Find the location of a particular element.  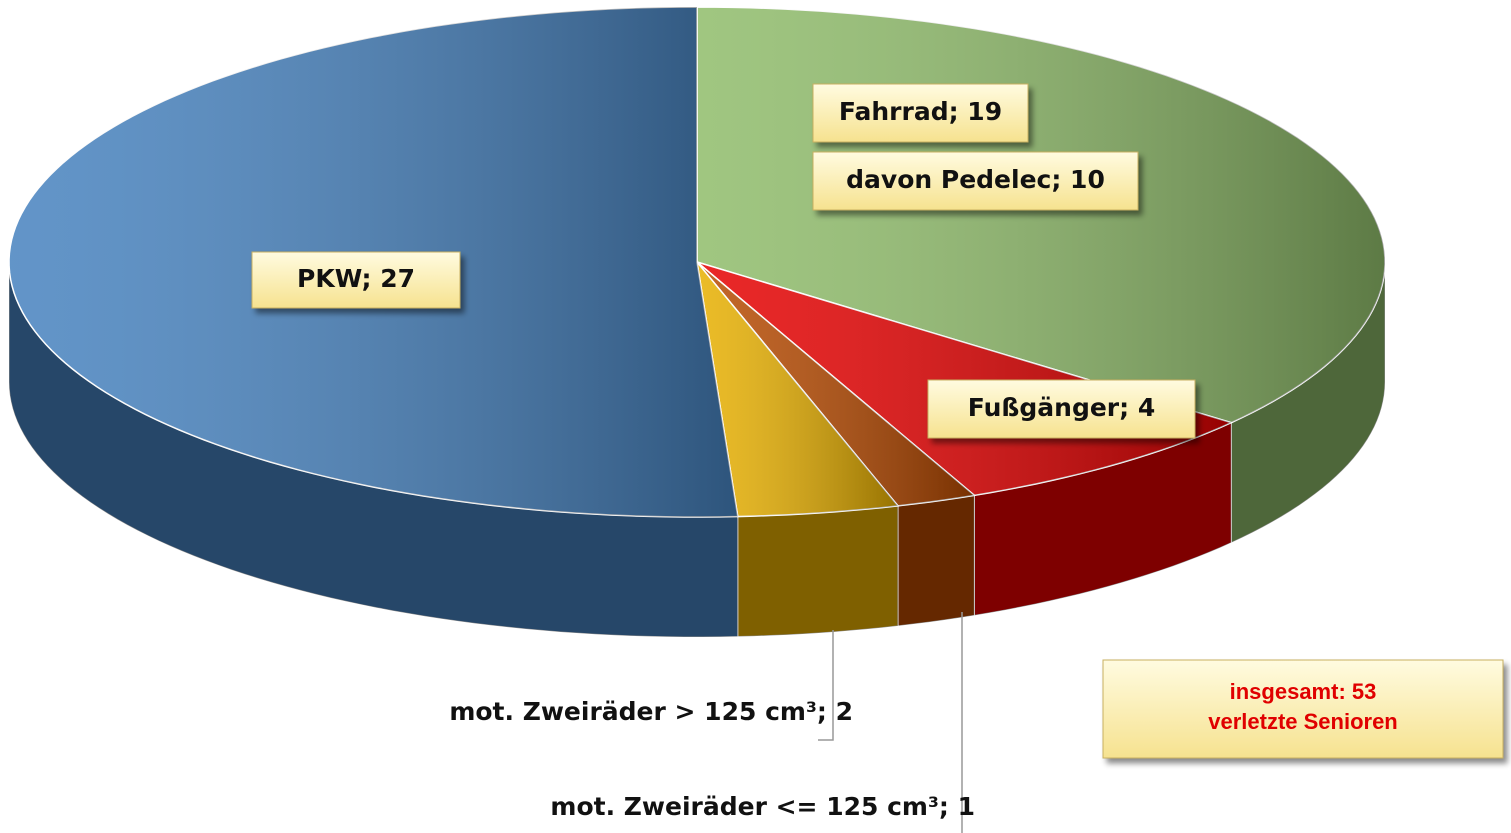

total-note: insgesamt: 53 is located at coordinates (1303, 691).